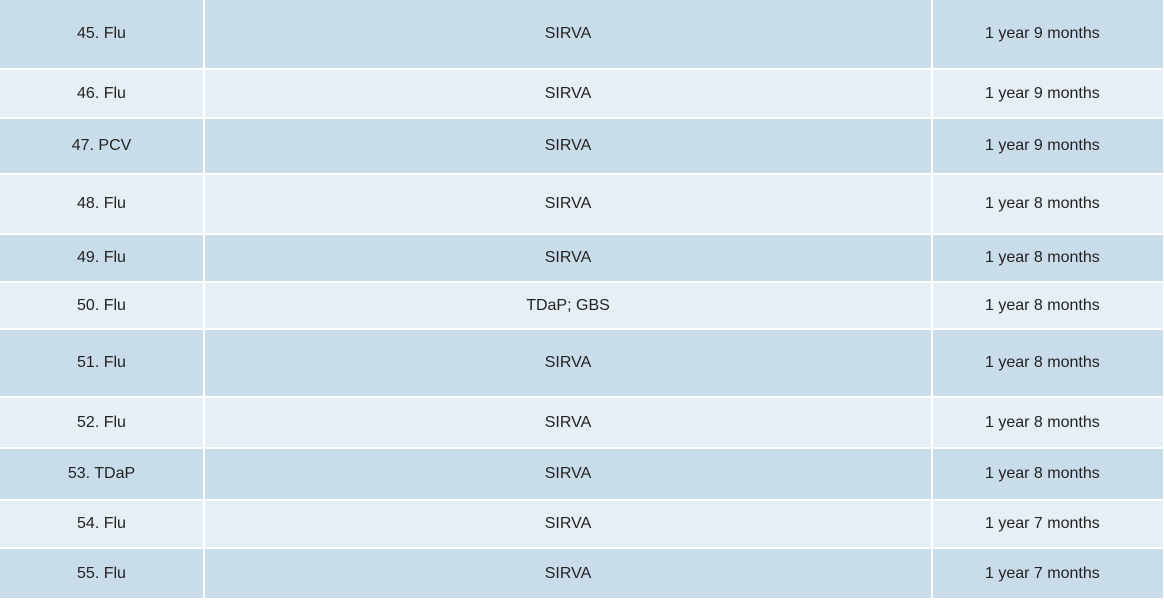  What do you see at coordinates (101, 573) in the screenshot?
I see `vaccine-cell: 55. Flu` at bounding box center [101, 573].